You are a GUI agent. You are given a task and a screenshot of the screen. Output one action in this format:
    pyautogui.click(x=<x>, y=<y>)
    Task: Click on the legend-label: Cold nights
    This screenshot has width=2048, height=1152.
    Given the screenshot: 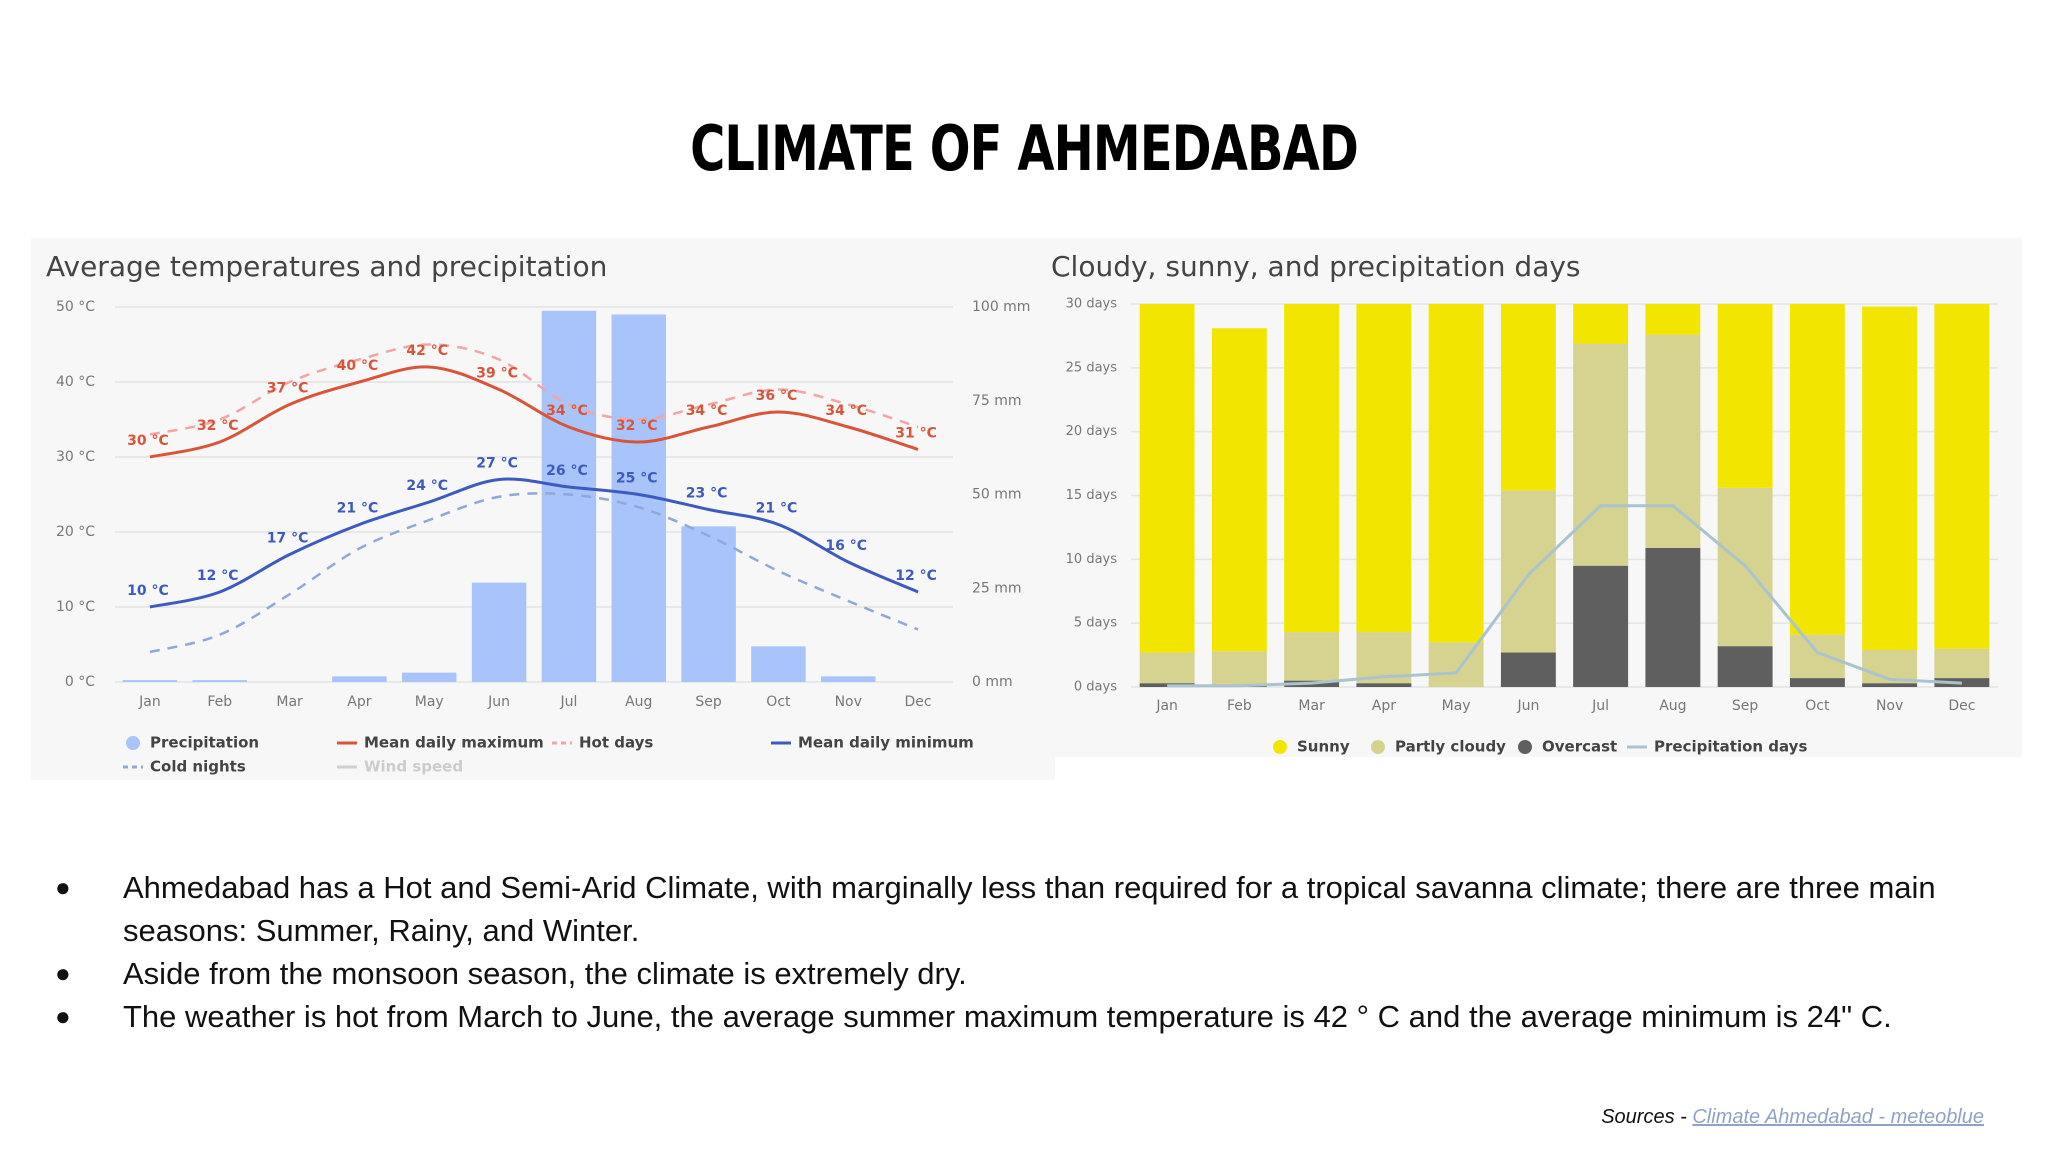 What is the action you would take?
    pyautogui.click(x=198, y=767)
    